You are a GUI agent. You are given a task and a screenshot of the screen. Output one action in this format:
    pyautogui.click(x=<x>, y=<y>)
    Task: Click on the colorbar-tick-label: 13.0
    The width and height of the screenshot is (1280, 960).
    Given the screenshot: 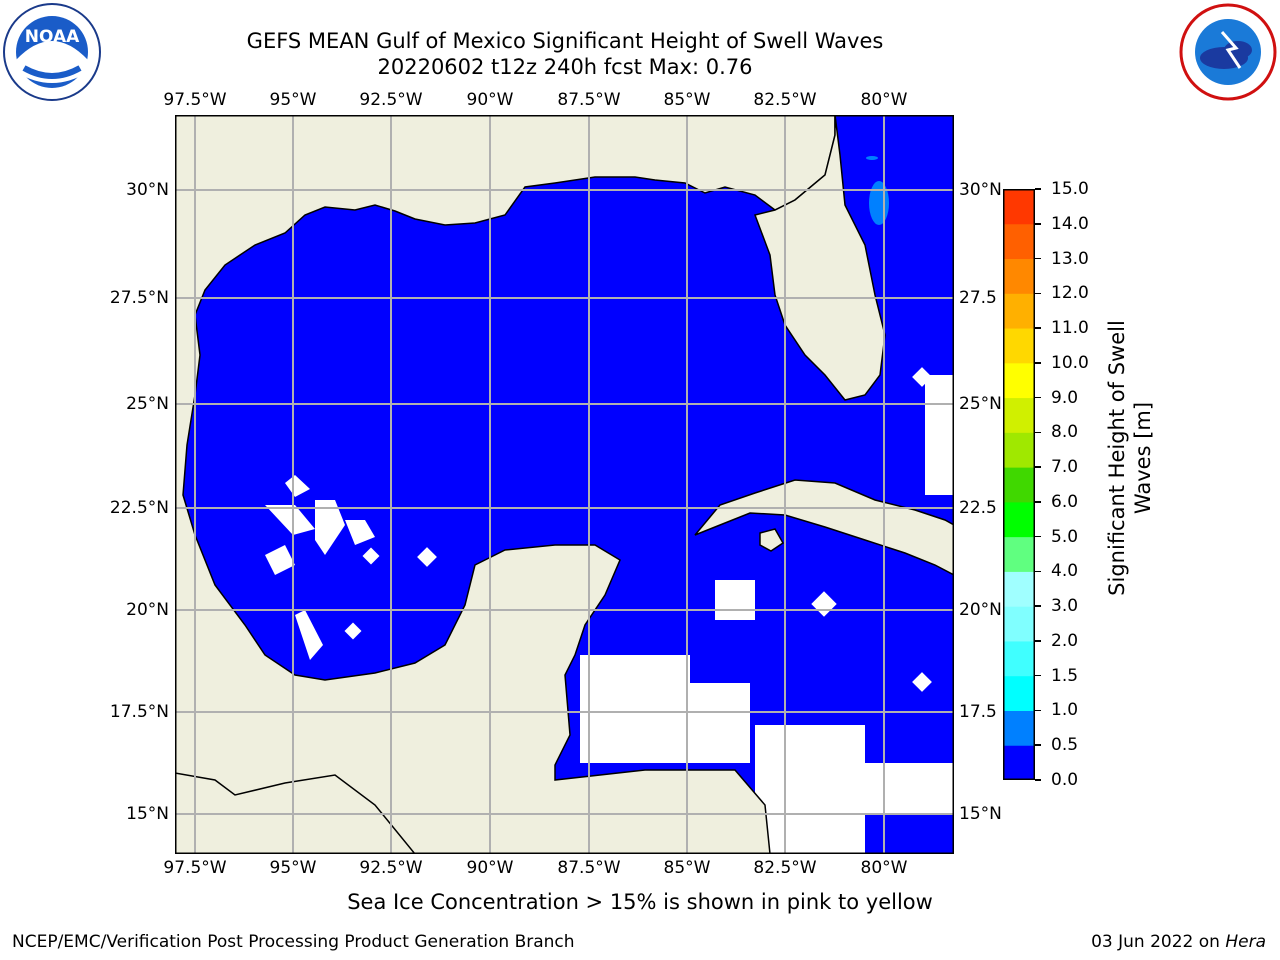 What is the action you would take?
    pyautogui.click(x=1070, y=258)
    